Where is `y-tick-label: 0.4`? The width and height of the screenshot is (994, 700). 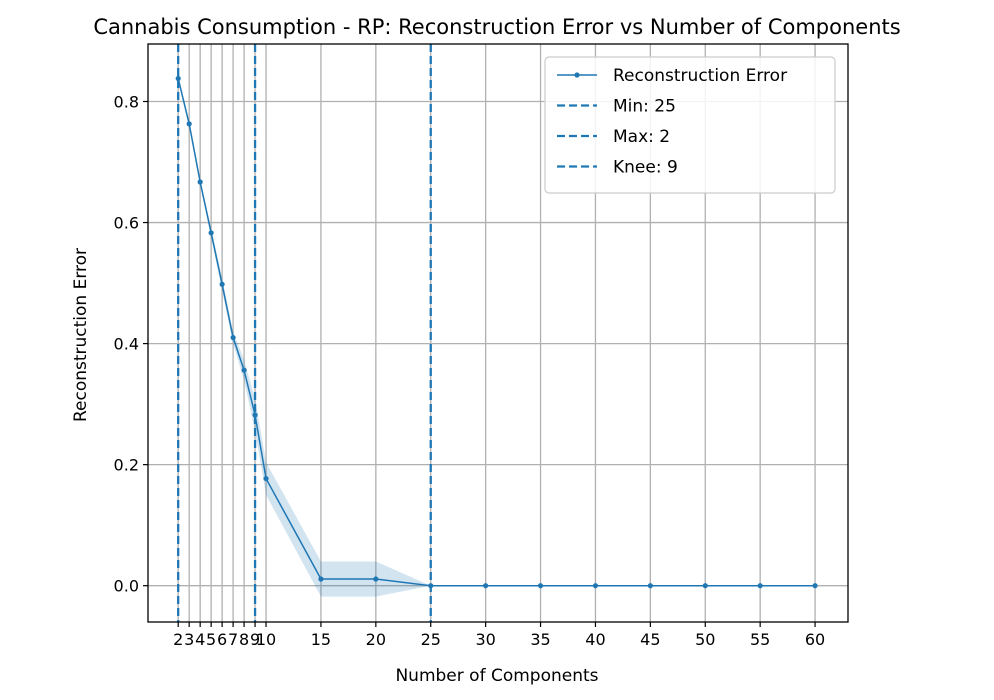 y-tick-label: 0.4 is located at coordinates (126, 344).